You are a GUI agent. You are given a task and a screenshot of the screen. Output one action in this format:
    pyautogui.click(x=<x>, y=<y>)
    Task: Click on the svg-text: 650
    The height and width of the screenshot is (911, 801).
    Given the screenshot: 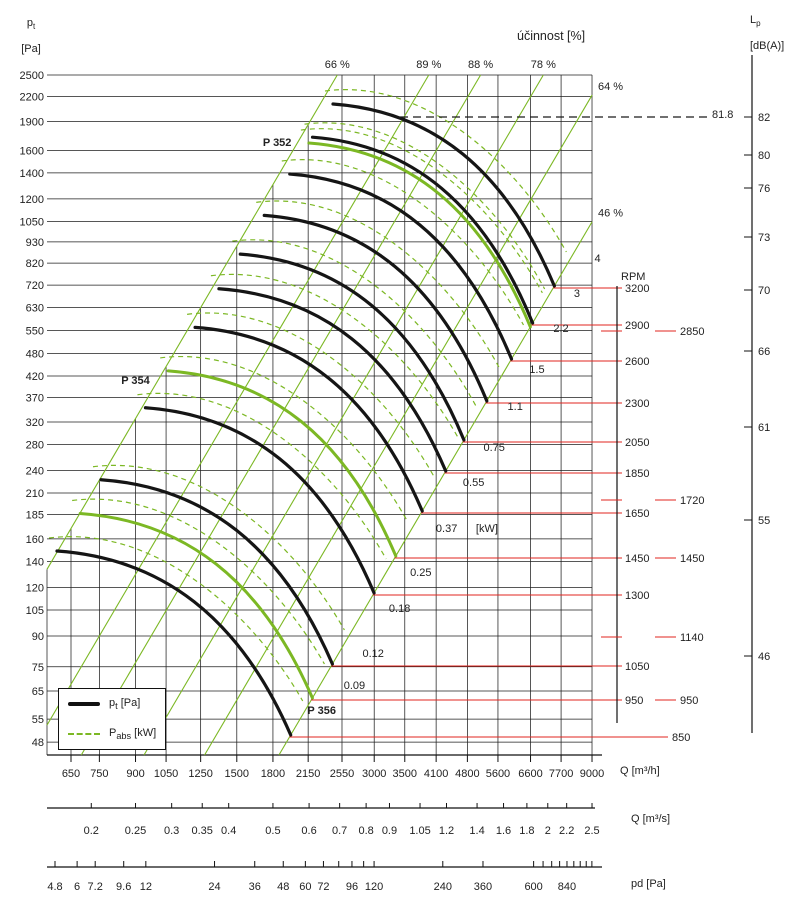 What is the action you would take?
    pyautogui.click(x=71, y=774)
    